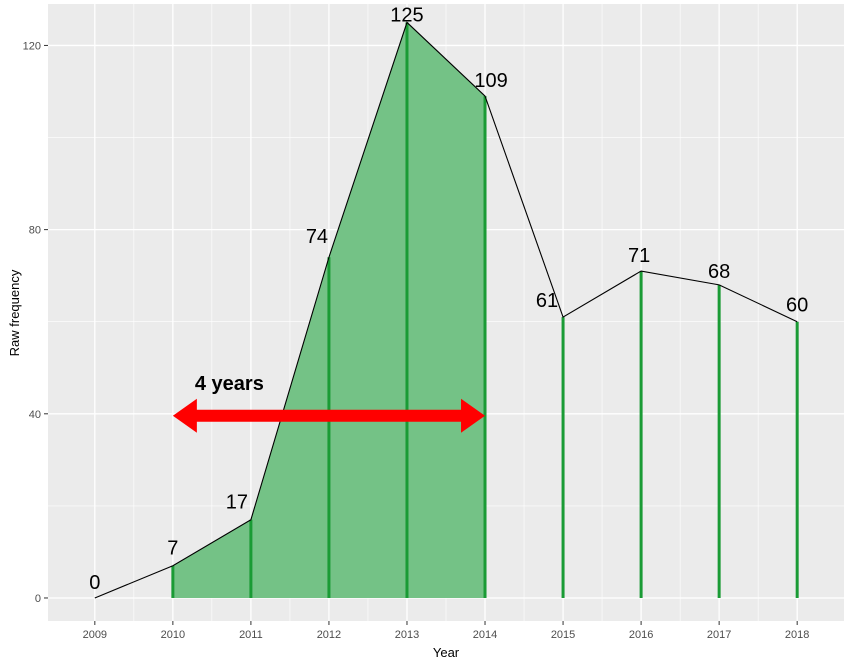 The image size is (850, 665). What do you see at coordinates (317, 237) in the screenshot?
I see `data-label-2012: 74` at bounding box center [317, 237].